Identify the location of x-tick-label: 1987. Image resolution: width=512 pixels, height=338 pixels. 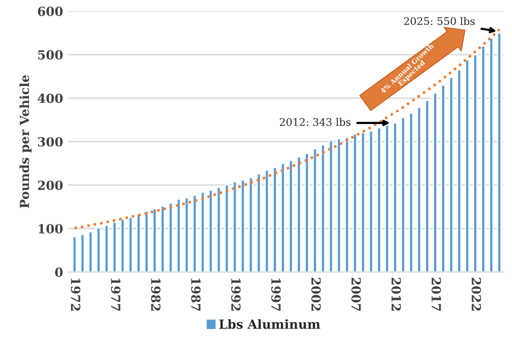
(196, 294).